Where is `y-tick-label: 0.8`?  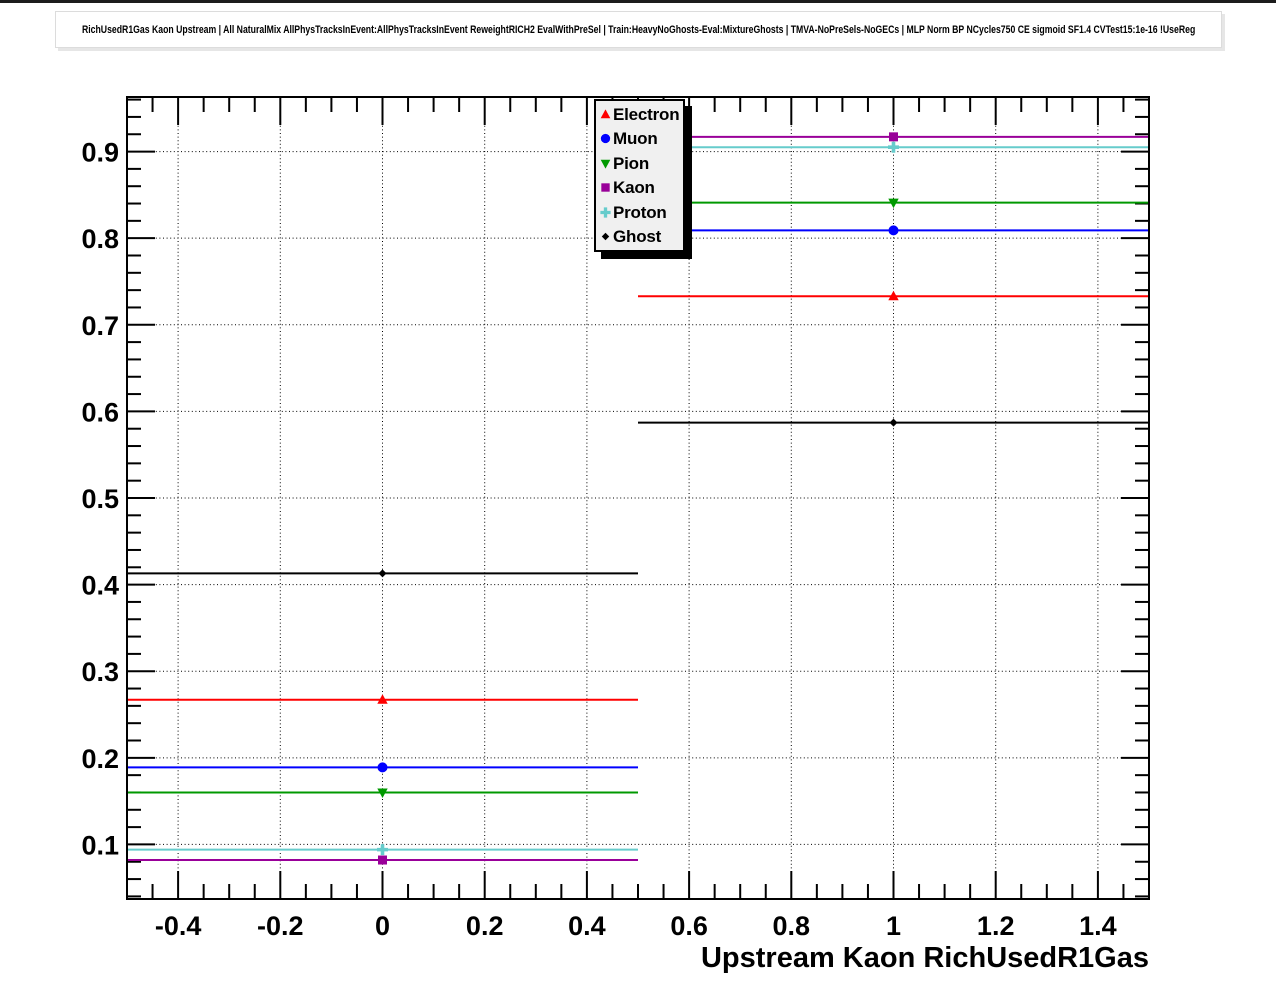 y-tick-label: 0.8 is located at coordinates (100, 239).